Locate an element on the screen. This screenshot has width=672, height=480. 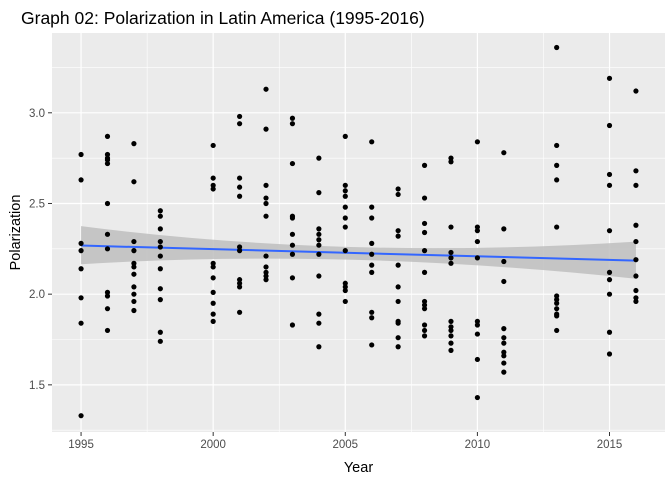
x-axis-title: Year is located at coordinates (358, 468).